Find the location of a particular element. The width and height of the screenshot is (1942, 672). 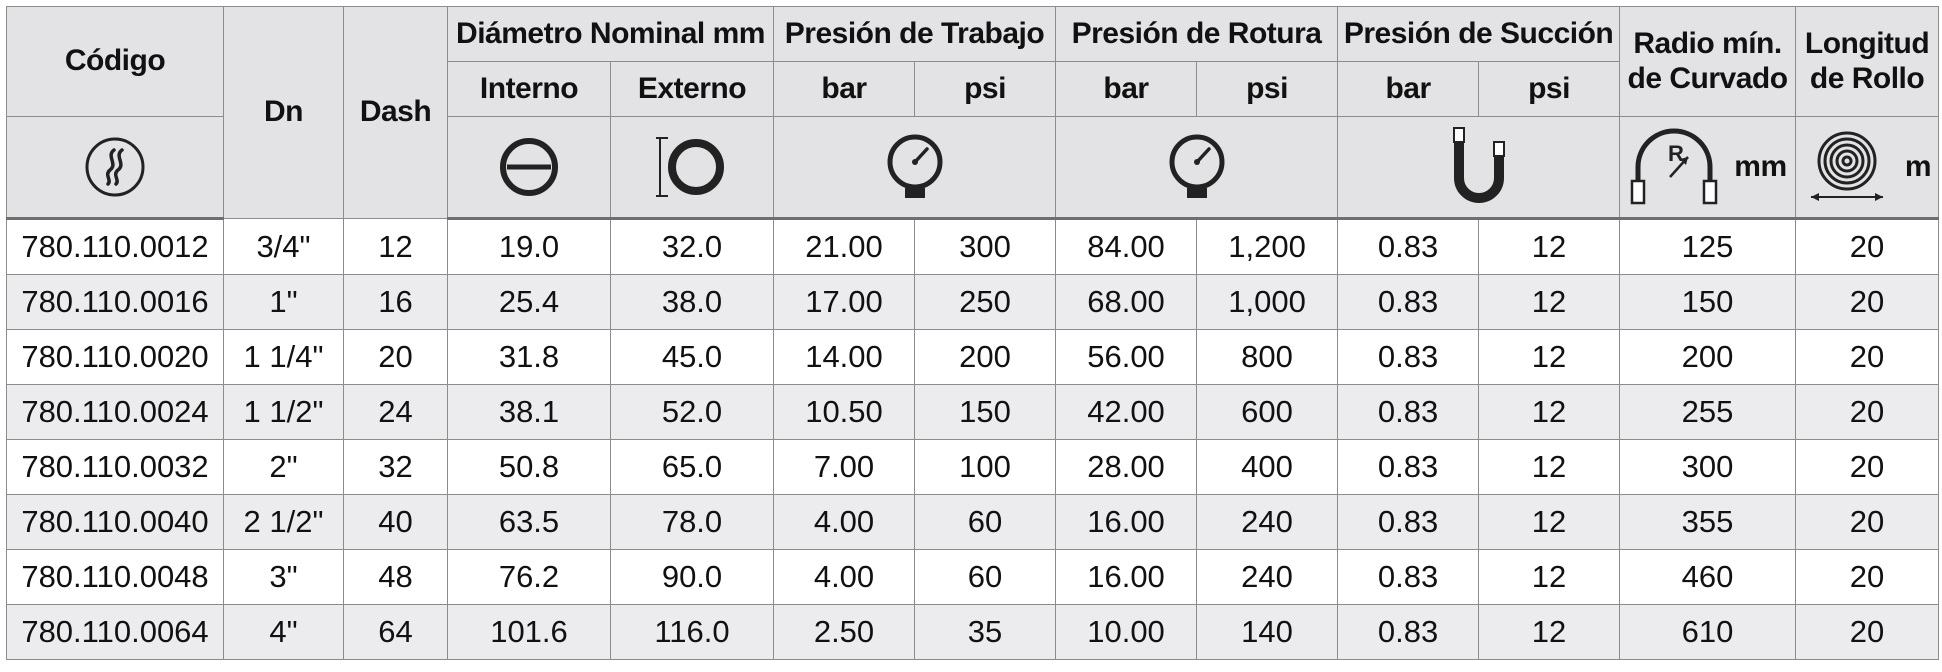

cell-trabajo-bar: 4.00 is located at coordinates (844, 522).